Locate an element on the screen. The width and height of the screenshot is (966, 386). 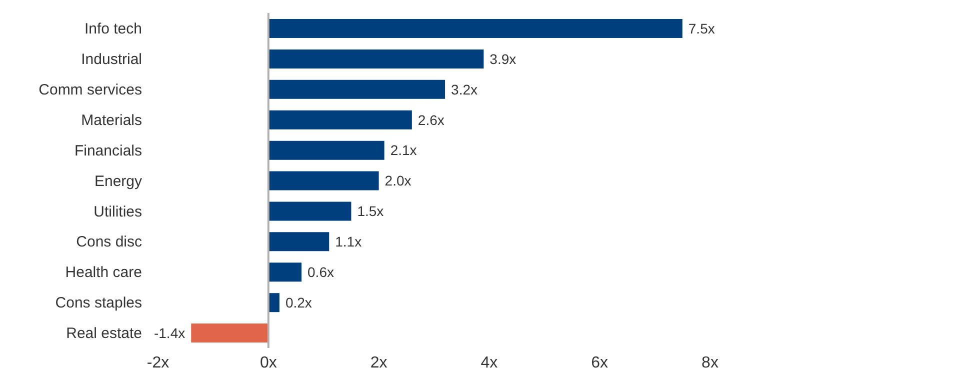
x-tick-label: -2x is located at coordinates (158, 363).